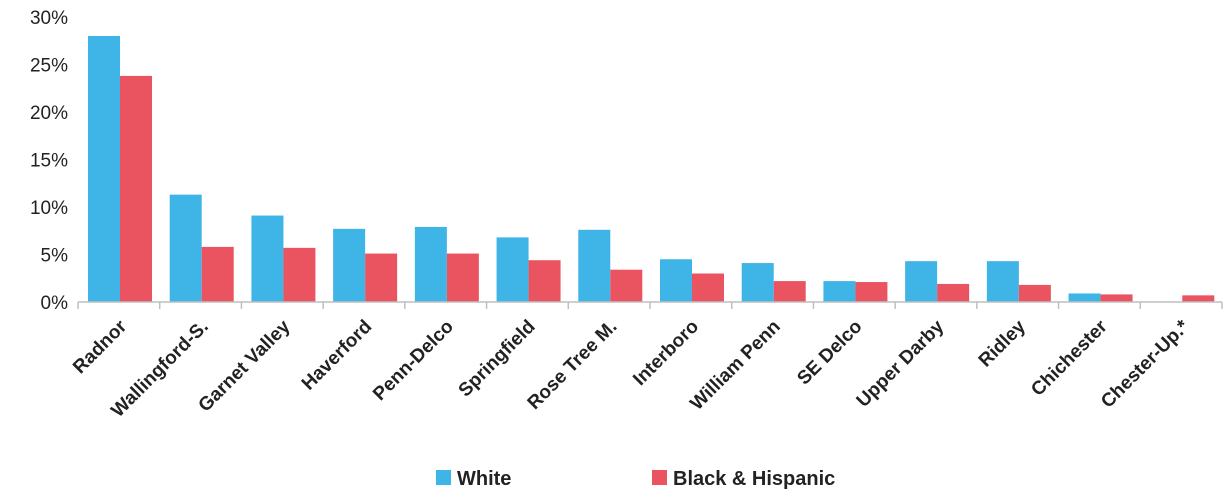 The width and height of the screenshot is (1225, 494). What do you see at coordinates (1002, 343) in the screenshot?
I see `category-label: Ridley` at bounding box center [1002, 343].